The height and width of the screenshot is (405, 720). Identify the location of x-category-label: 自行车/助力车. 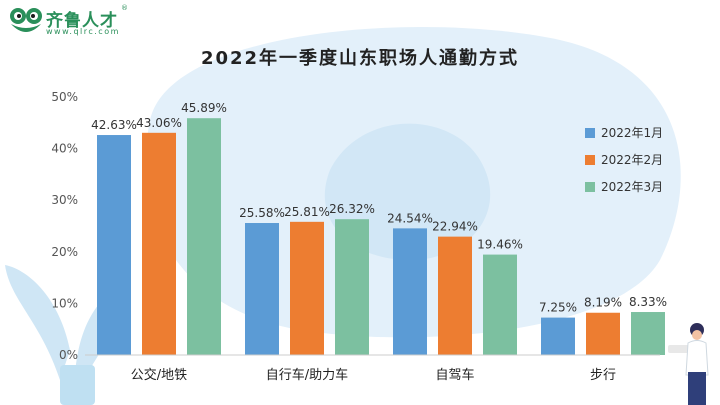
(307, 375).